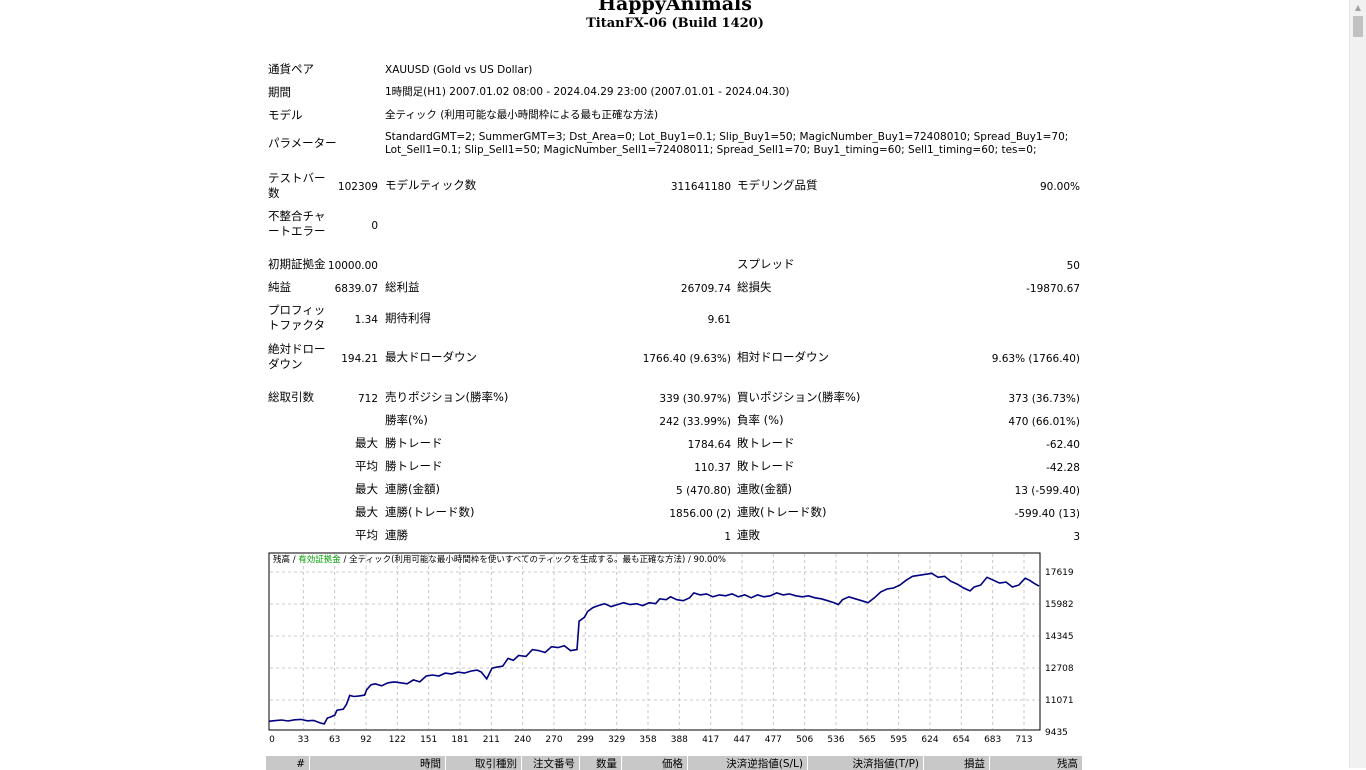 The width and height of the screenshot is (1366, 770). What do you see at coordinates (279, 287) in the screenshot?
I see `net-profit-label: 純益` at bounding box center [279, 287].